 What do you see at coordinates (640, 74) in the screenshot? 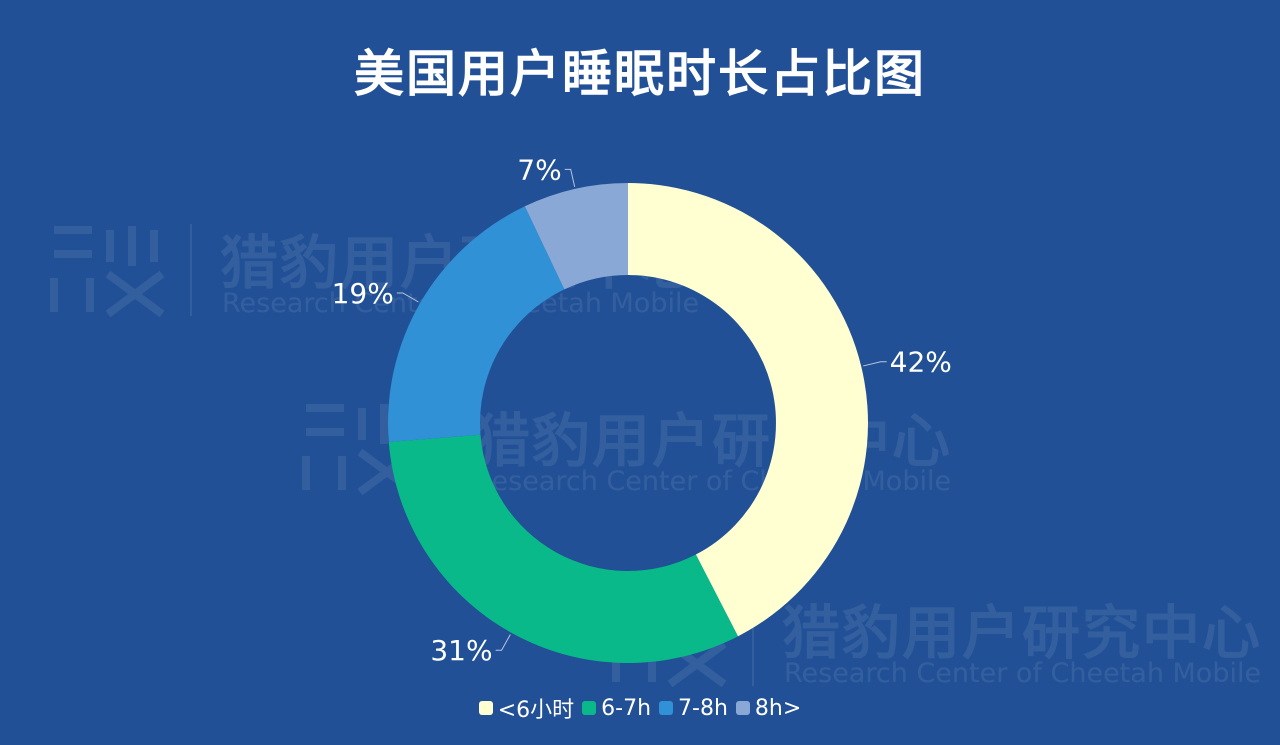
I see `chart-title: 美国用户睡眠时长占比图` at bounding box center [640, 74].